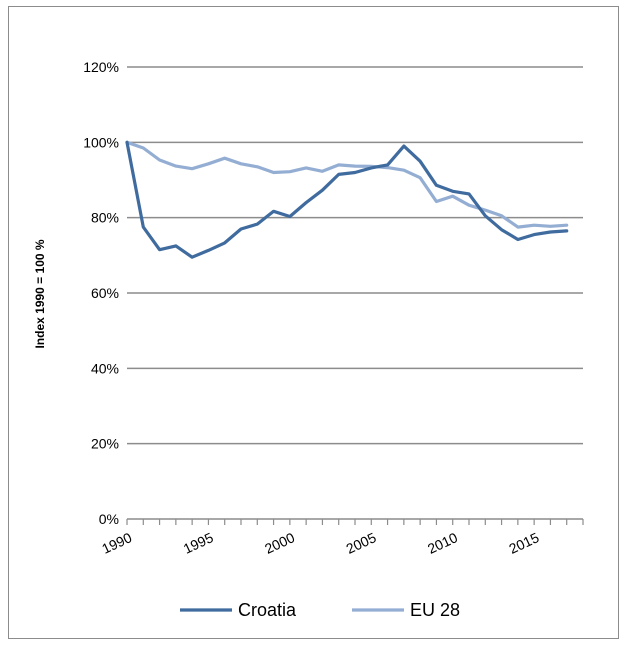 The width and height of the screenshot is (625, 645). What do you see at coordinates (198, 543) in the screenshot?
I see `x-tick-label-1995: 1995` at bounding box center [198, 543].